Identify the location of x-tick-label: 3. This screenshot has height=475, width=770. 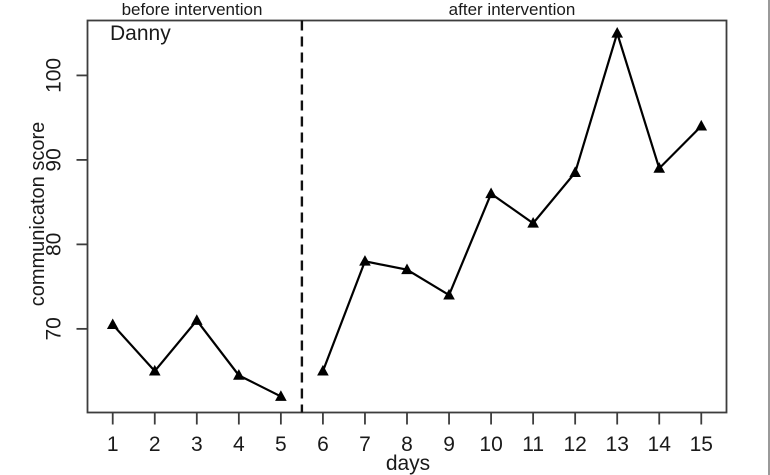
(197, 444).